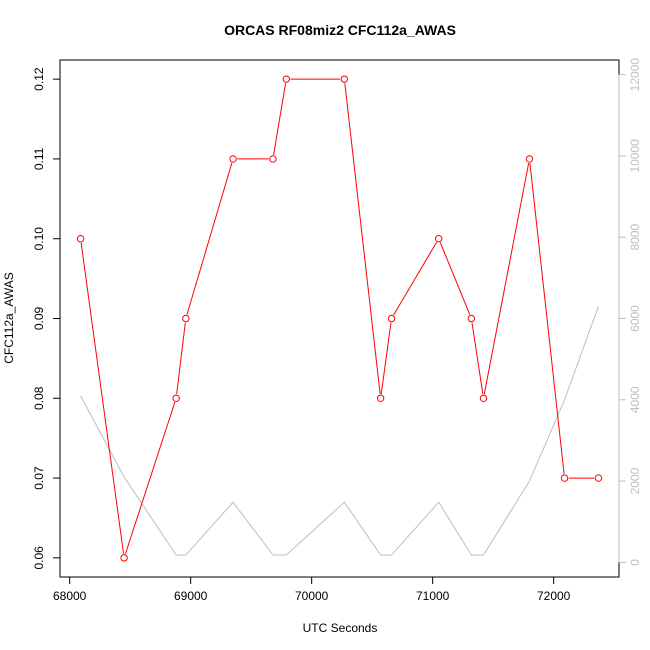 The image size is (650, 650). I want to click on y-tick-label: 0.11, so click(39, 158).